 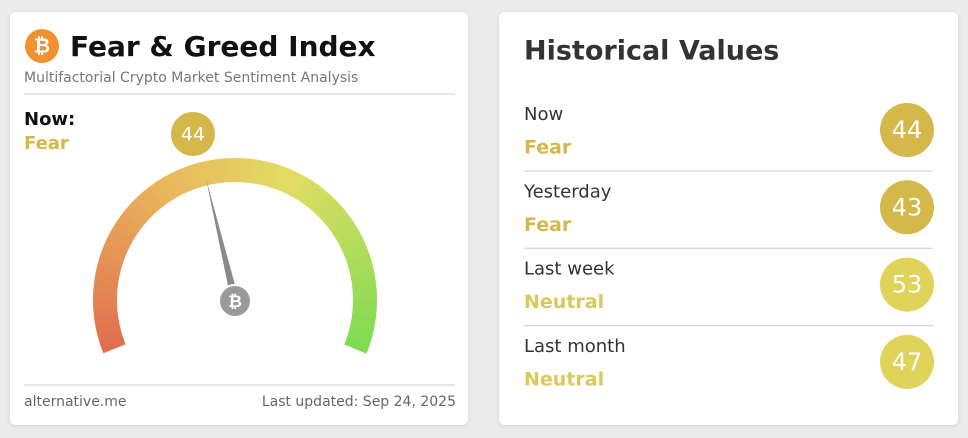 I want to click on value: 53, so click(x=907, y=285).